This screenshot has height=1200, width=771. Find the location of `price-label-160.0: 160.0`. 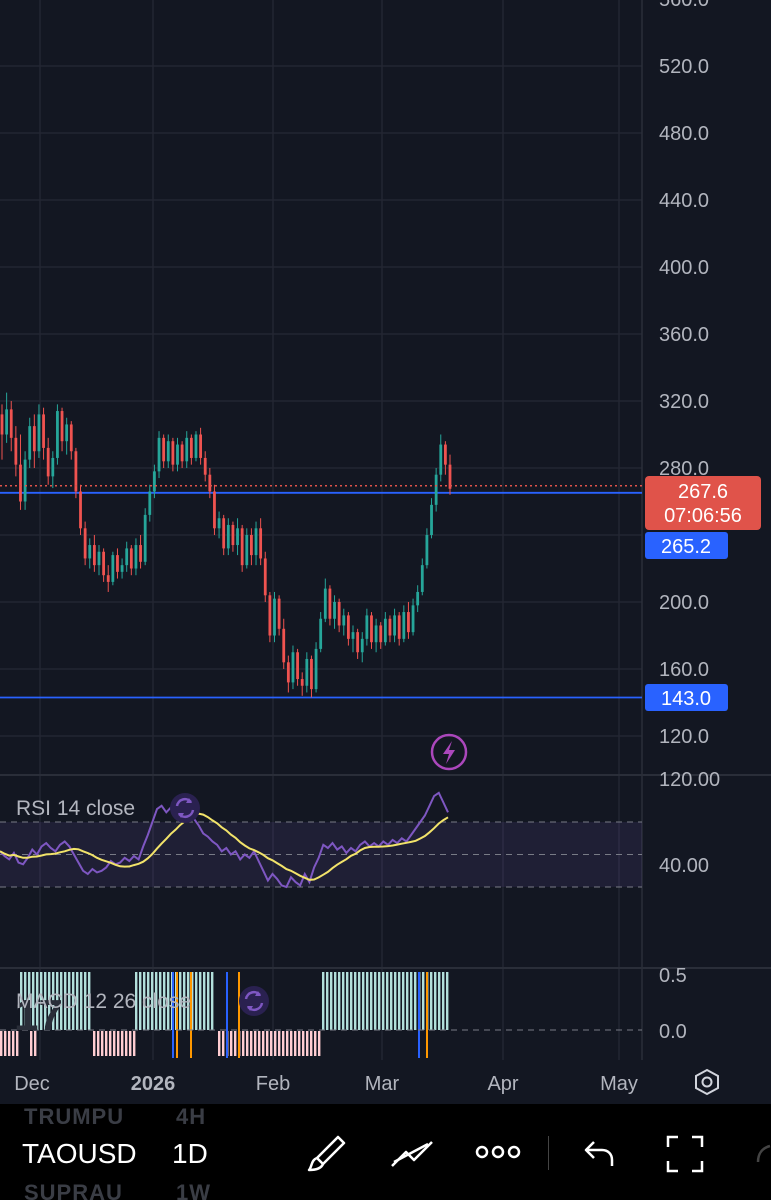

price-label-160.0: 160.0 is located at coordinates (684, 670).